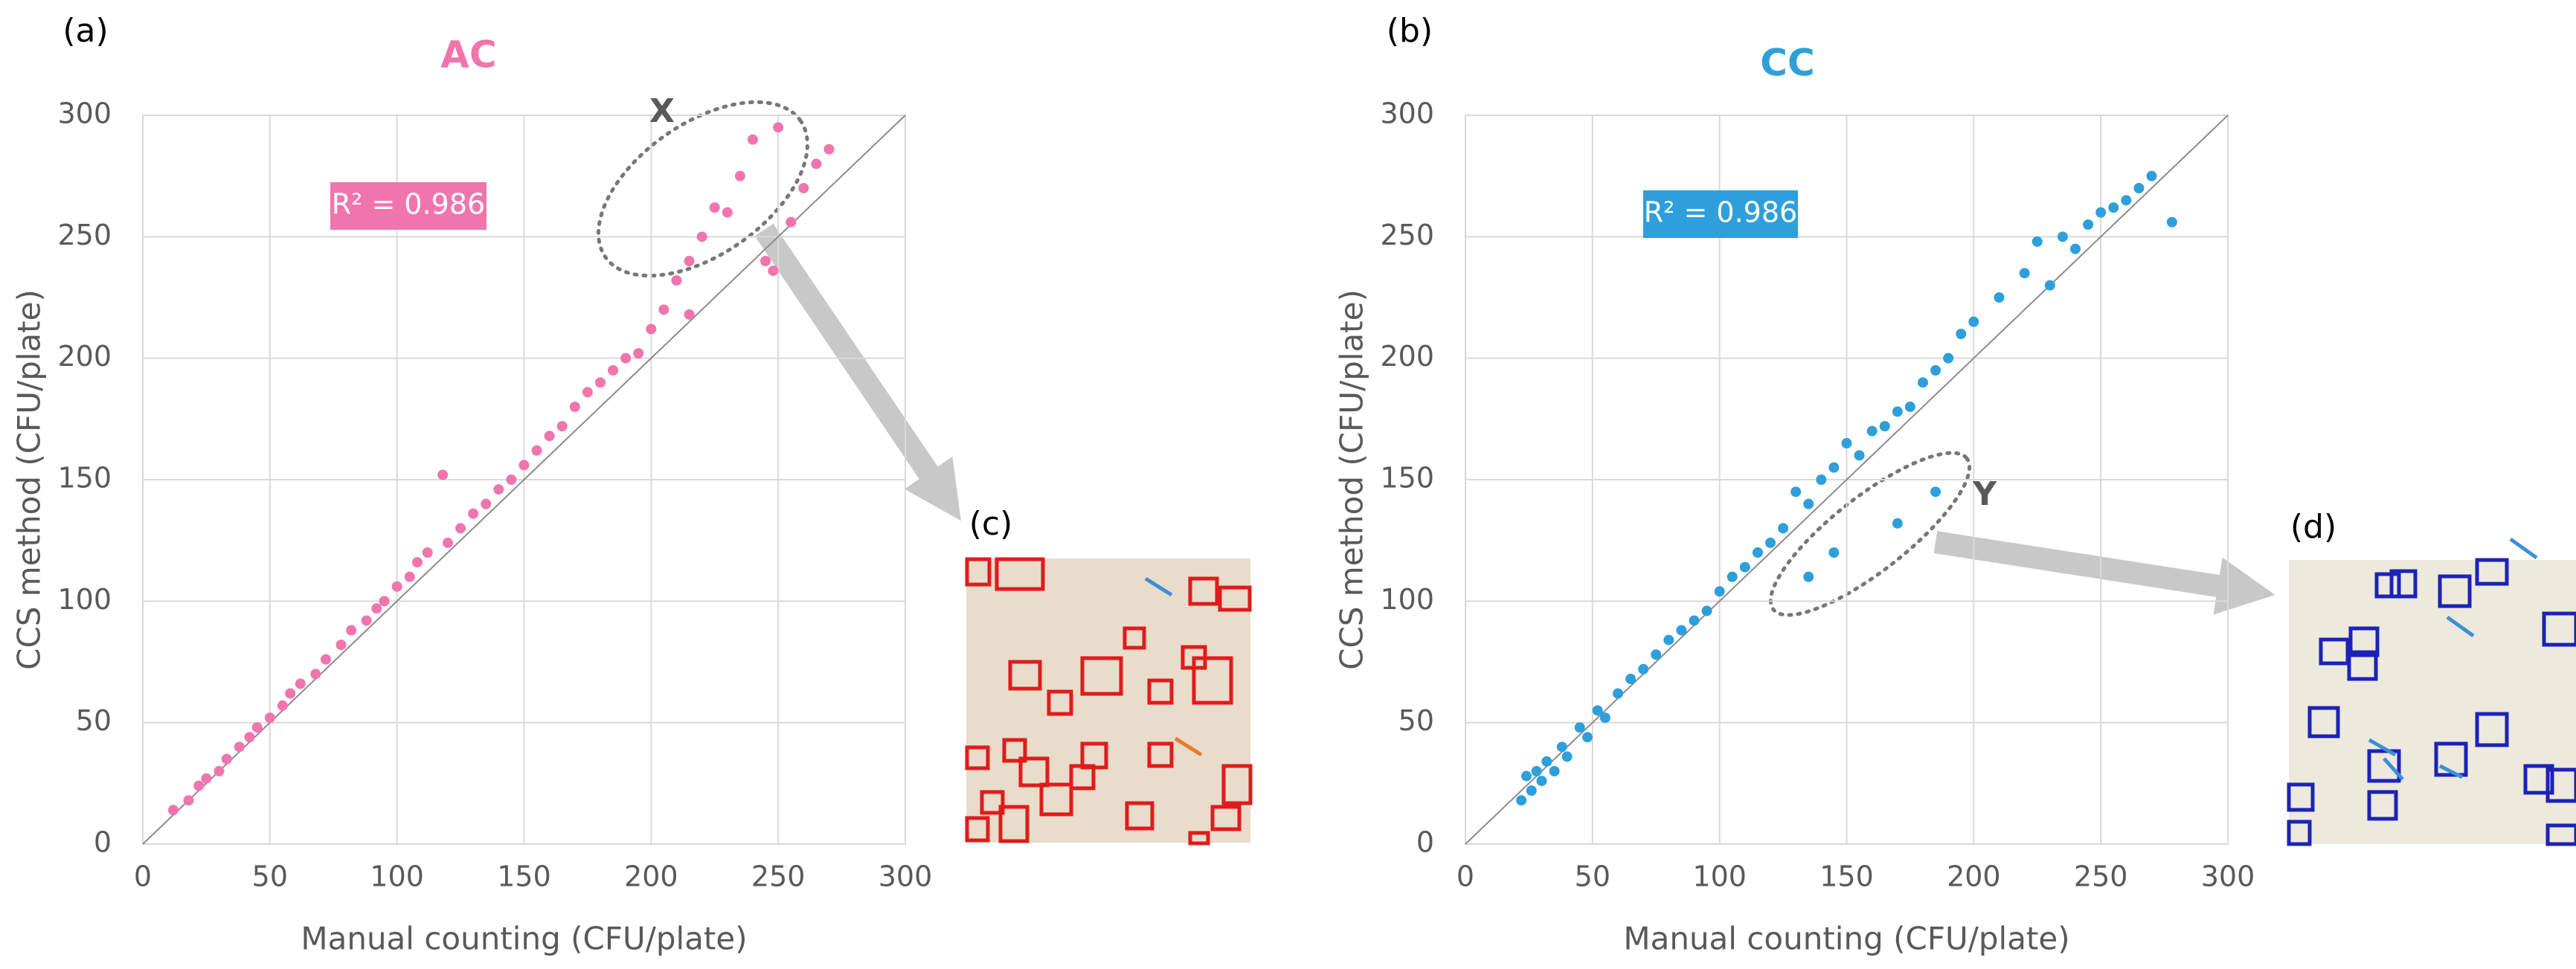  Describe the element at coordinates (524, 939) in the screenshot. I see `x-axis-title: Manual counting (CFU/plate)` at that location.